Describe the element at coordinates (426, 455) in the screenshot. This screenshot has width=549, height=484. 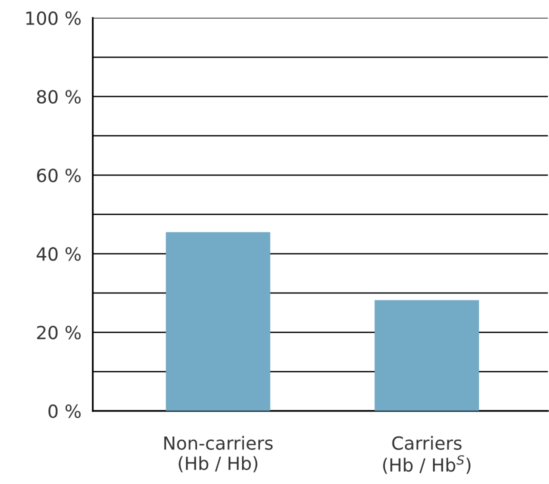
I see `x-tick-label: Carriers (Hb / Hb$^{S}$)` at that location.